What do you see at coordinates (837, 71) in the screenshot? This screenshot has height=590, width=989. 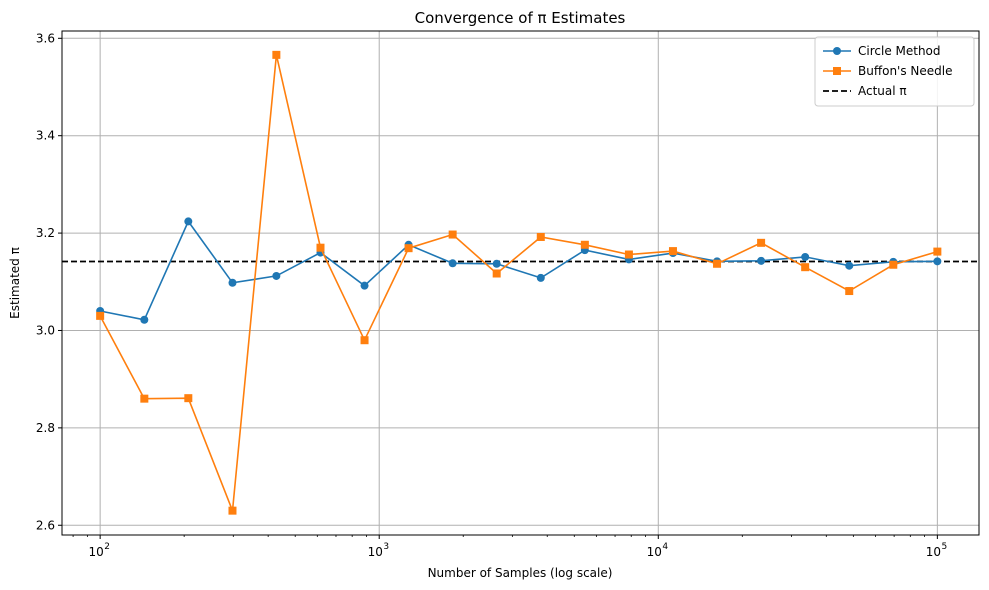 I see `legend-marker-buffons-needle` at bounding box center [837, 71].